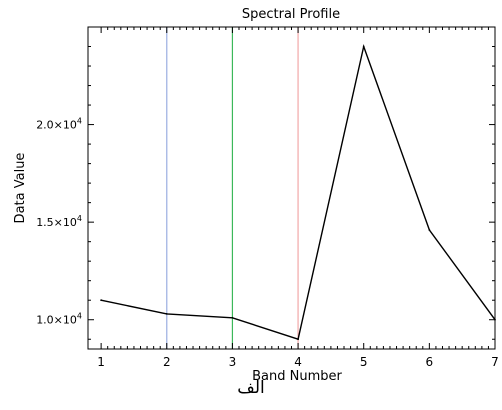 The height and width of the screenshot is (410, 502). Describe the element at coordinates (20, 188) in the screenshot. I see `y-axis-label: Data Value` at that location.